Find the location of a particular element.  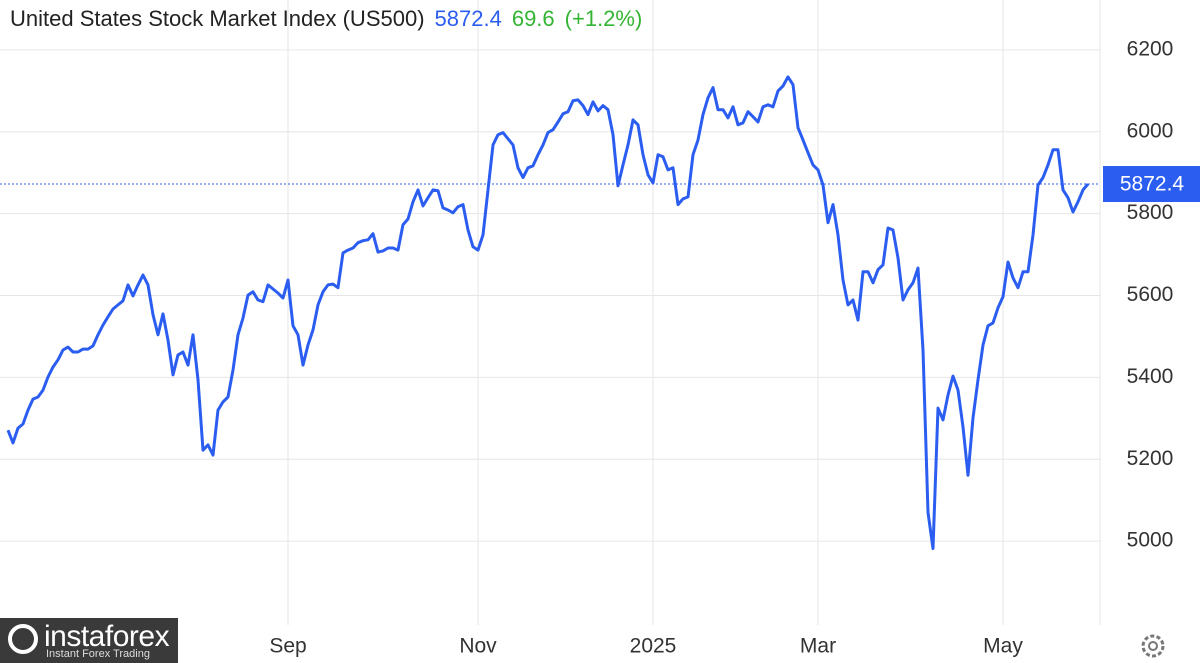

brand: instaforex is located at coordinates (107, 636).